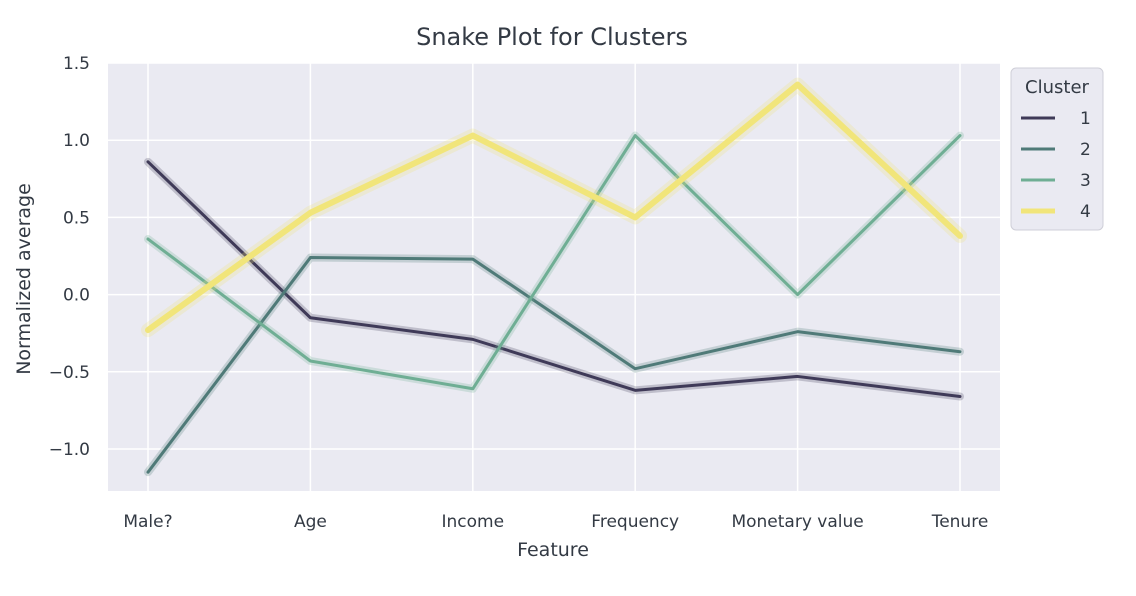 The image size is (1136, 596). What do you see at coordinates (635, 522) in the screenshot?
I see `x-tick-label: Frequency` at bounding box center [635, 522].